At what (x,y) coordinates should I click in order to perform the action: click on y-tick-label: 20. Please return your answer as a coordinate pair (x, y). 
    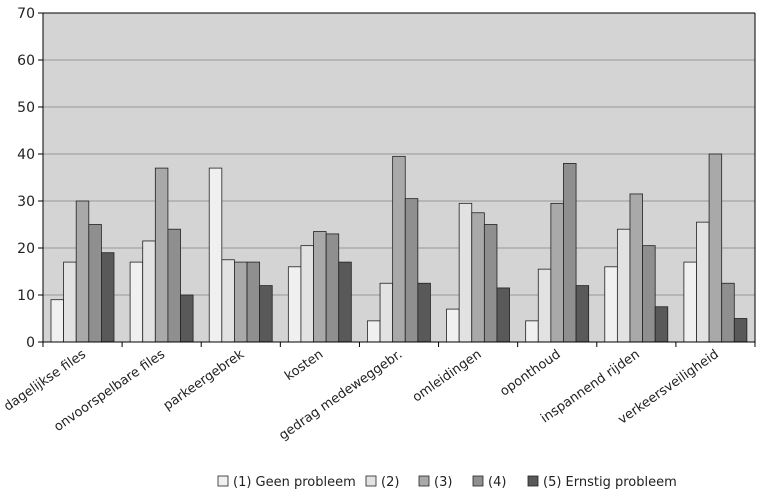
    Looking at the image, I should click on (26, 249).